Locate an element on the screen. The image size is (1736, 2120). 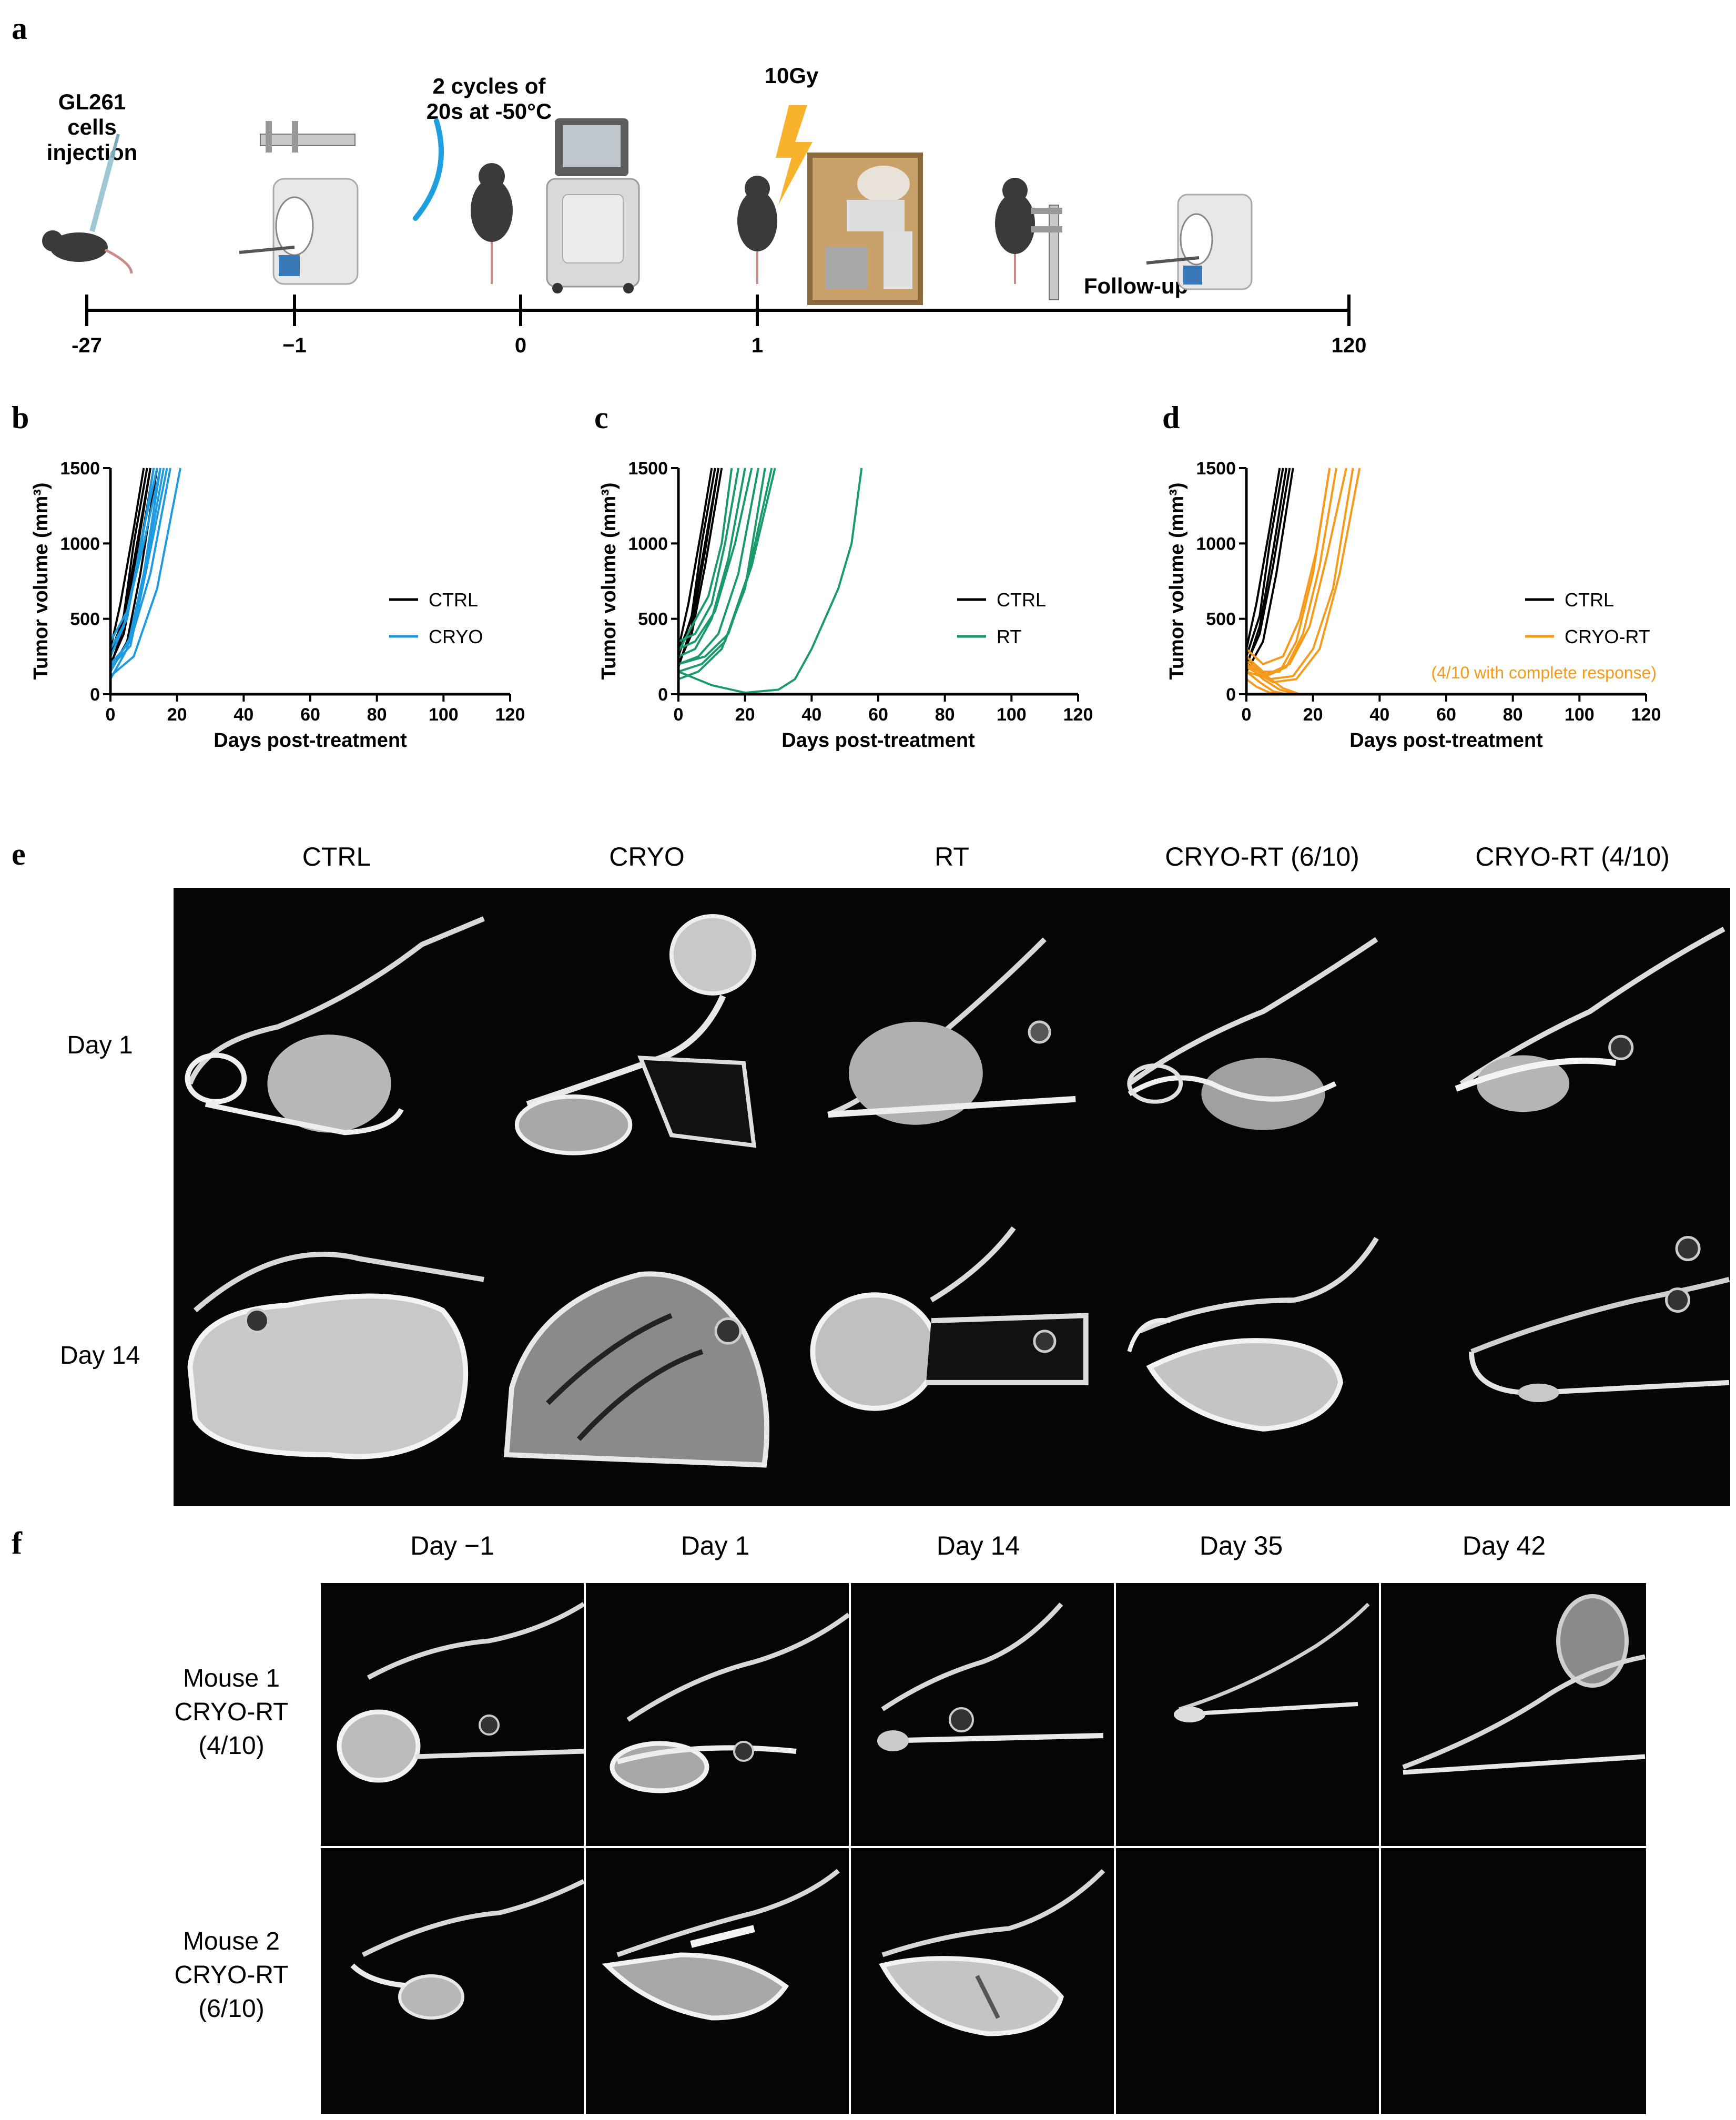
y-axis-label: Tumor volume (mm³) is located at coordinates (41, 580).